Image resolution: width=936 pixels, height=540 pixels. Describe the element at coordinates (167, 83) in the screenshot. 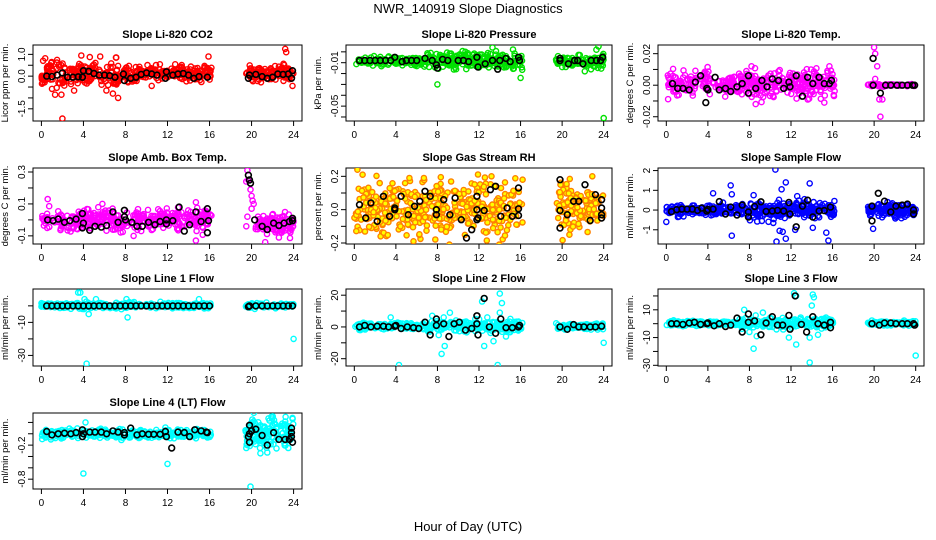

I see `points-layer` at that location.